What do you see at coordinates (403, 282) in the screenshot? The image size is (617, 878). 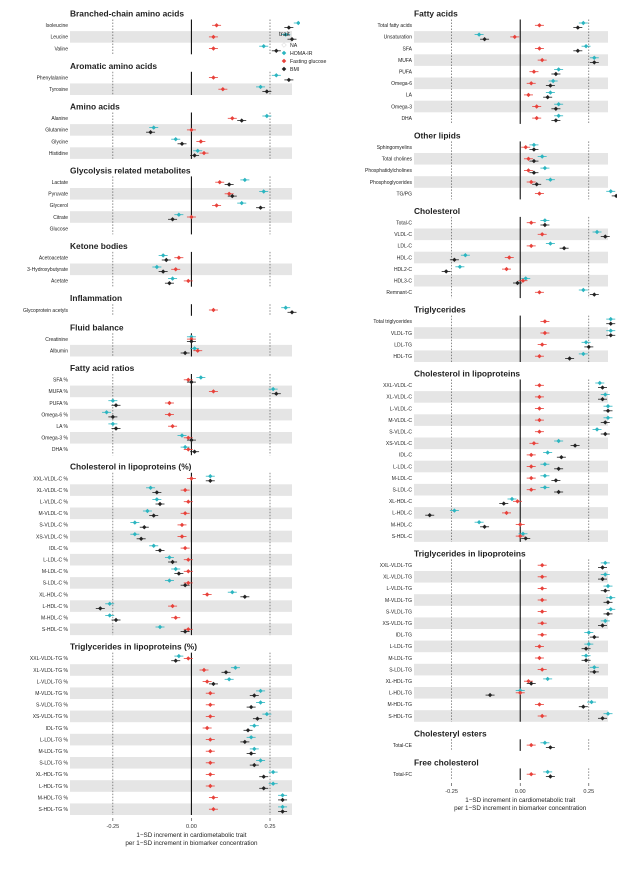 I see `row-label-hdl3-c: HDL3-C` at bounding box center [403, 282].